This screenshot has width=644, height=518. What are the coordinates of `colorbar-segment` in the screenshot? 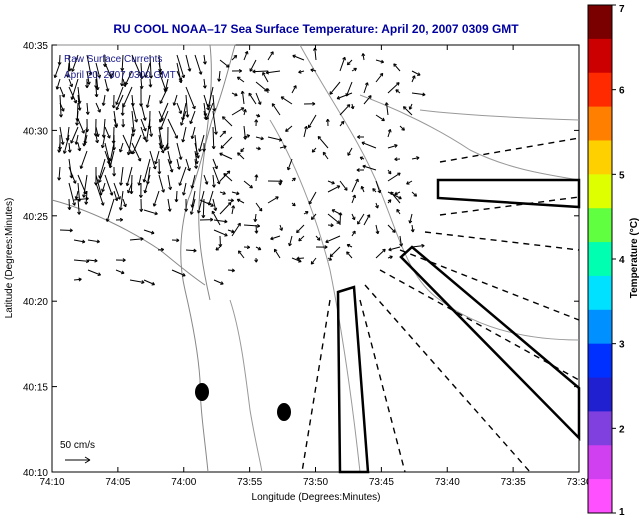 It's located at (600, 327).